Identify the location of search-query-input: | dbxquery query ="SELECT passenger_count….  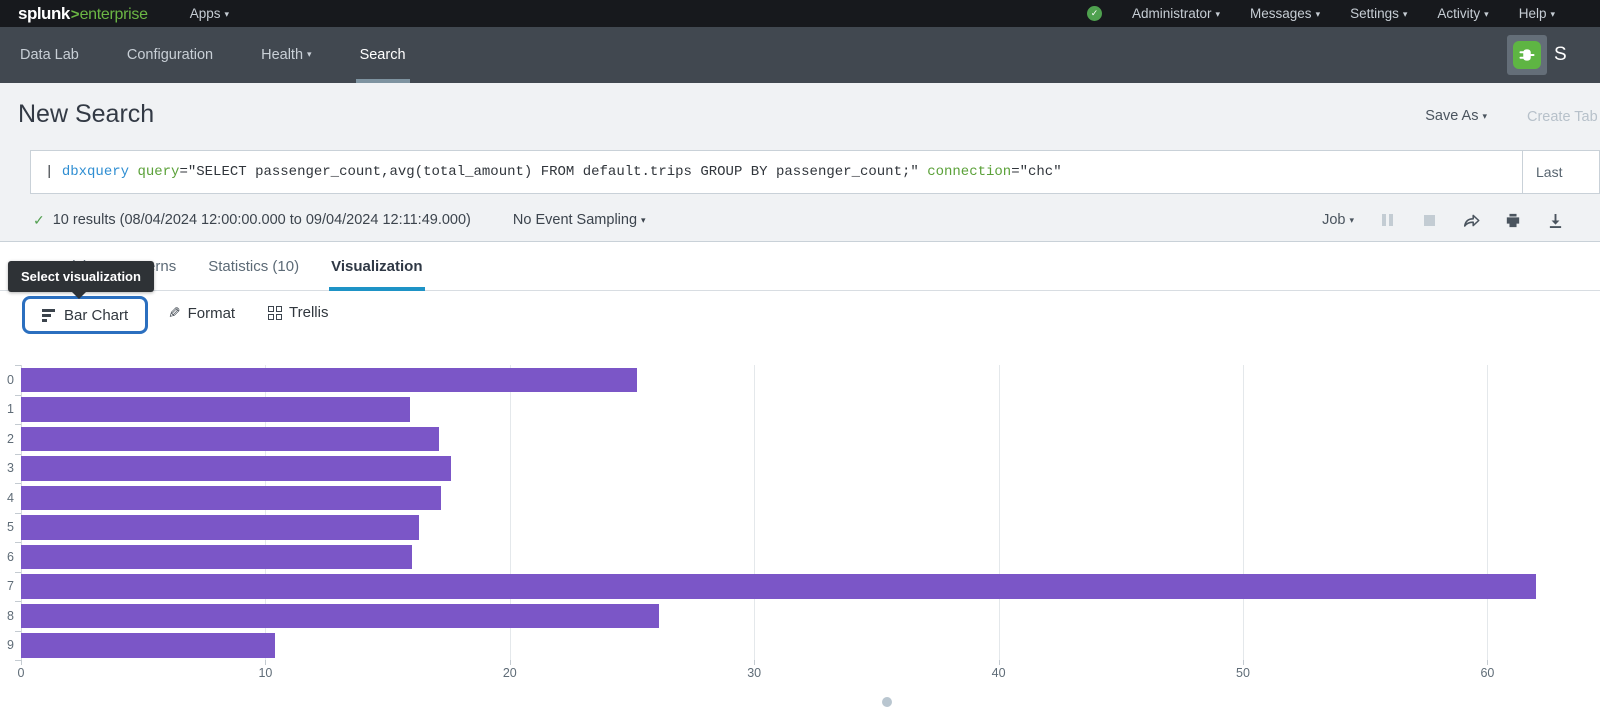
(776, 172).